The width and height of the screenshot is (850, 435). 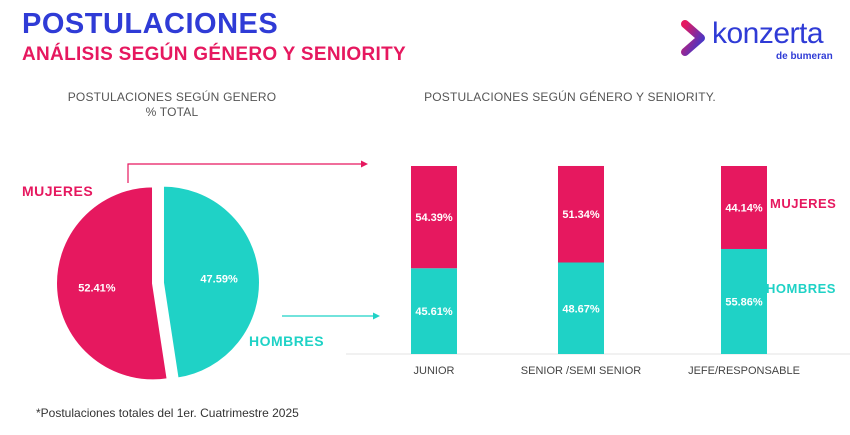 I want to click on connector-arrow-mujeres, so click(x=247, y=171).